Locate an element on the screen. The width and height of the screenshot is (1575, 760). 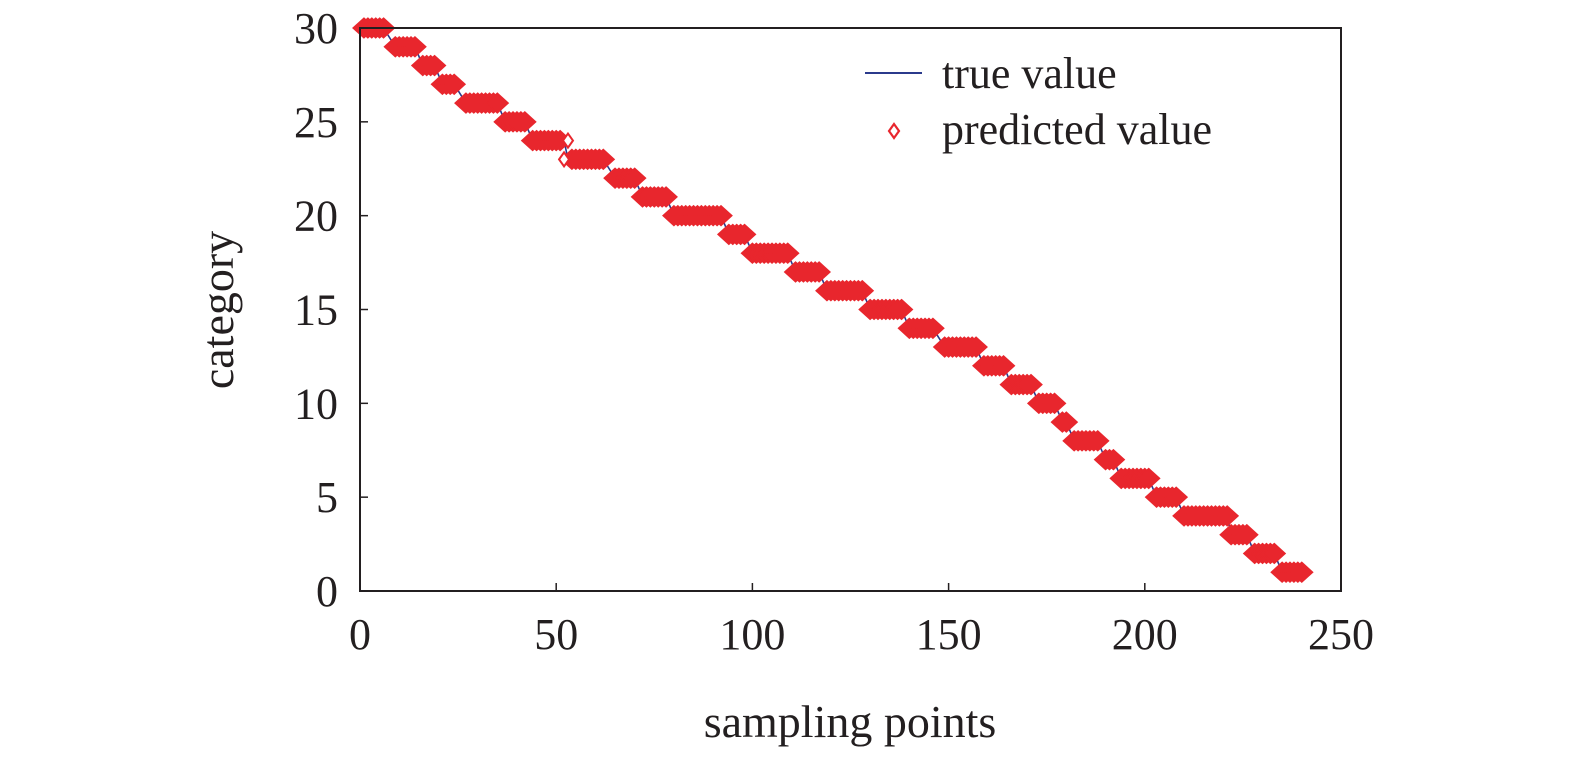
legend: true value predicted value is located at coordinates (1038, 101).